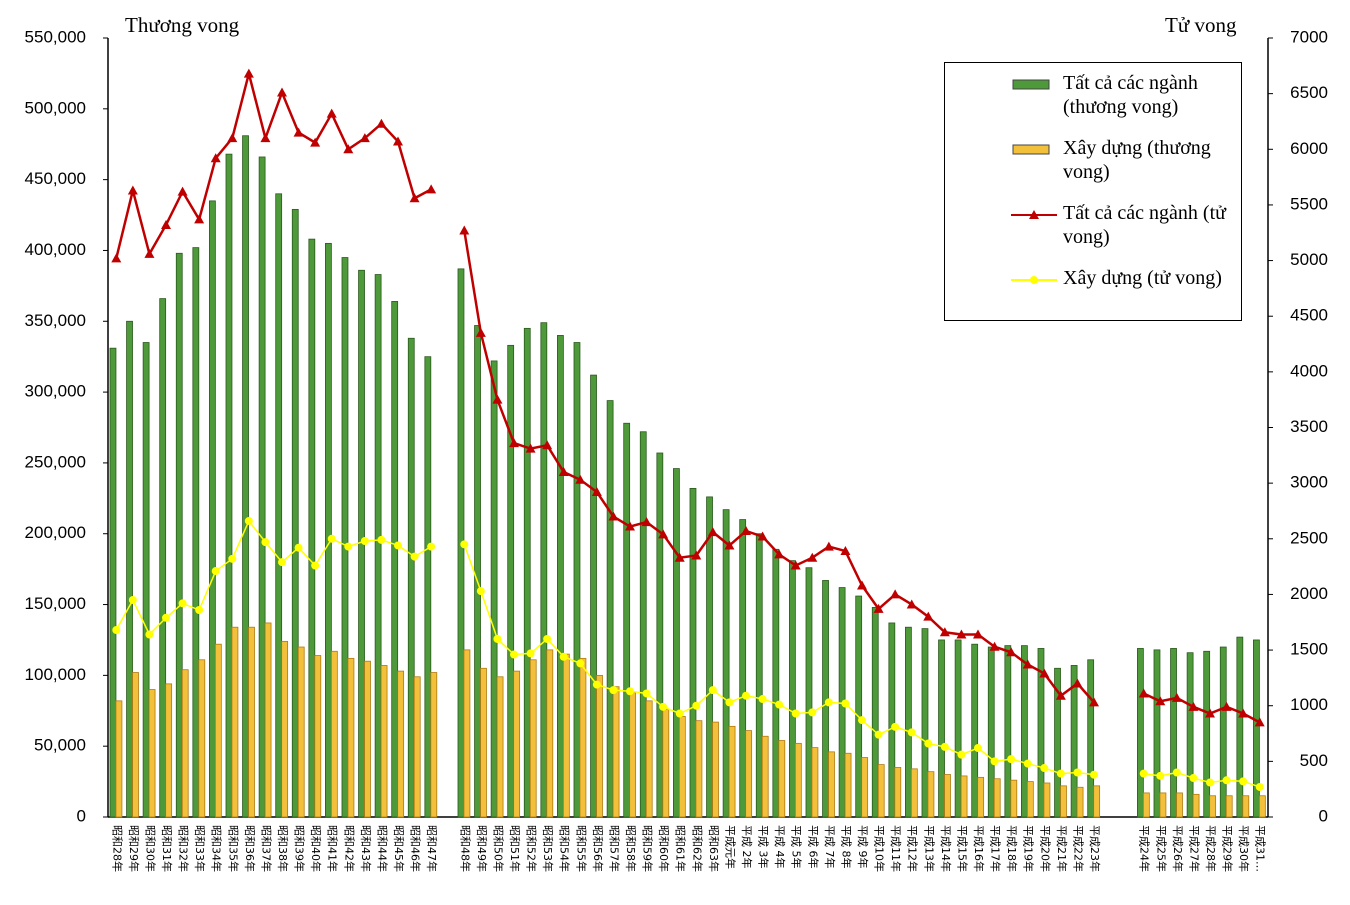 The height and width of the screenshot is (905, 1350). Describe the element at coordinates (515, 848) in the screenshot. I see `x-tick-label: 昭和51年` at that location.